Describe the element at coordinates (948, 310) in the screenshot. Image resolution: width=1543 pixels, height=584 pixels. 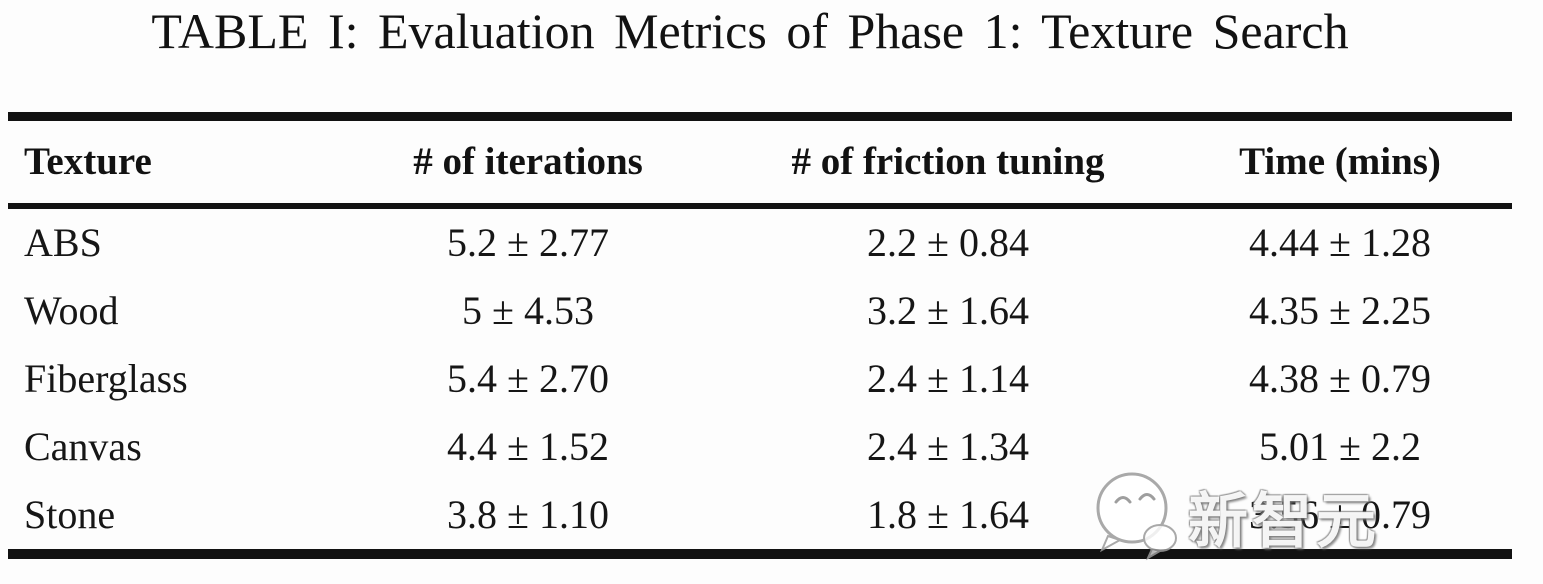
I see `value-cell: 3.2 ± 1.64` at that location.